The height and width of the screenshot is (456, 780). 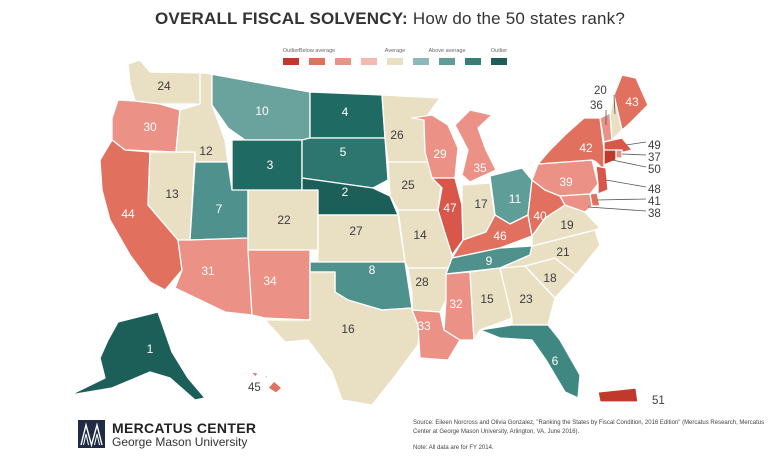 I want to click on state-ak, so click(x=137, y=356).